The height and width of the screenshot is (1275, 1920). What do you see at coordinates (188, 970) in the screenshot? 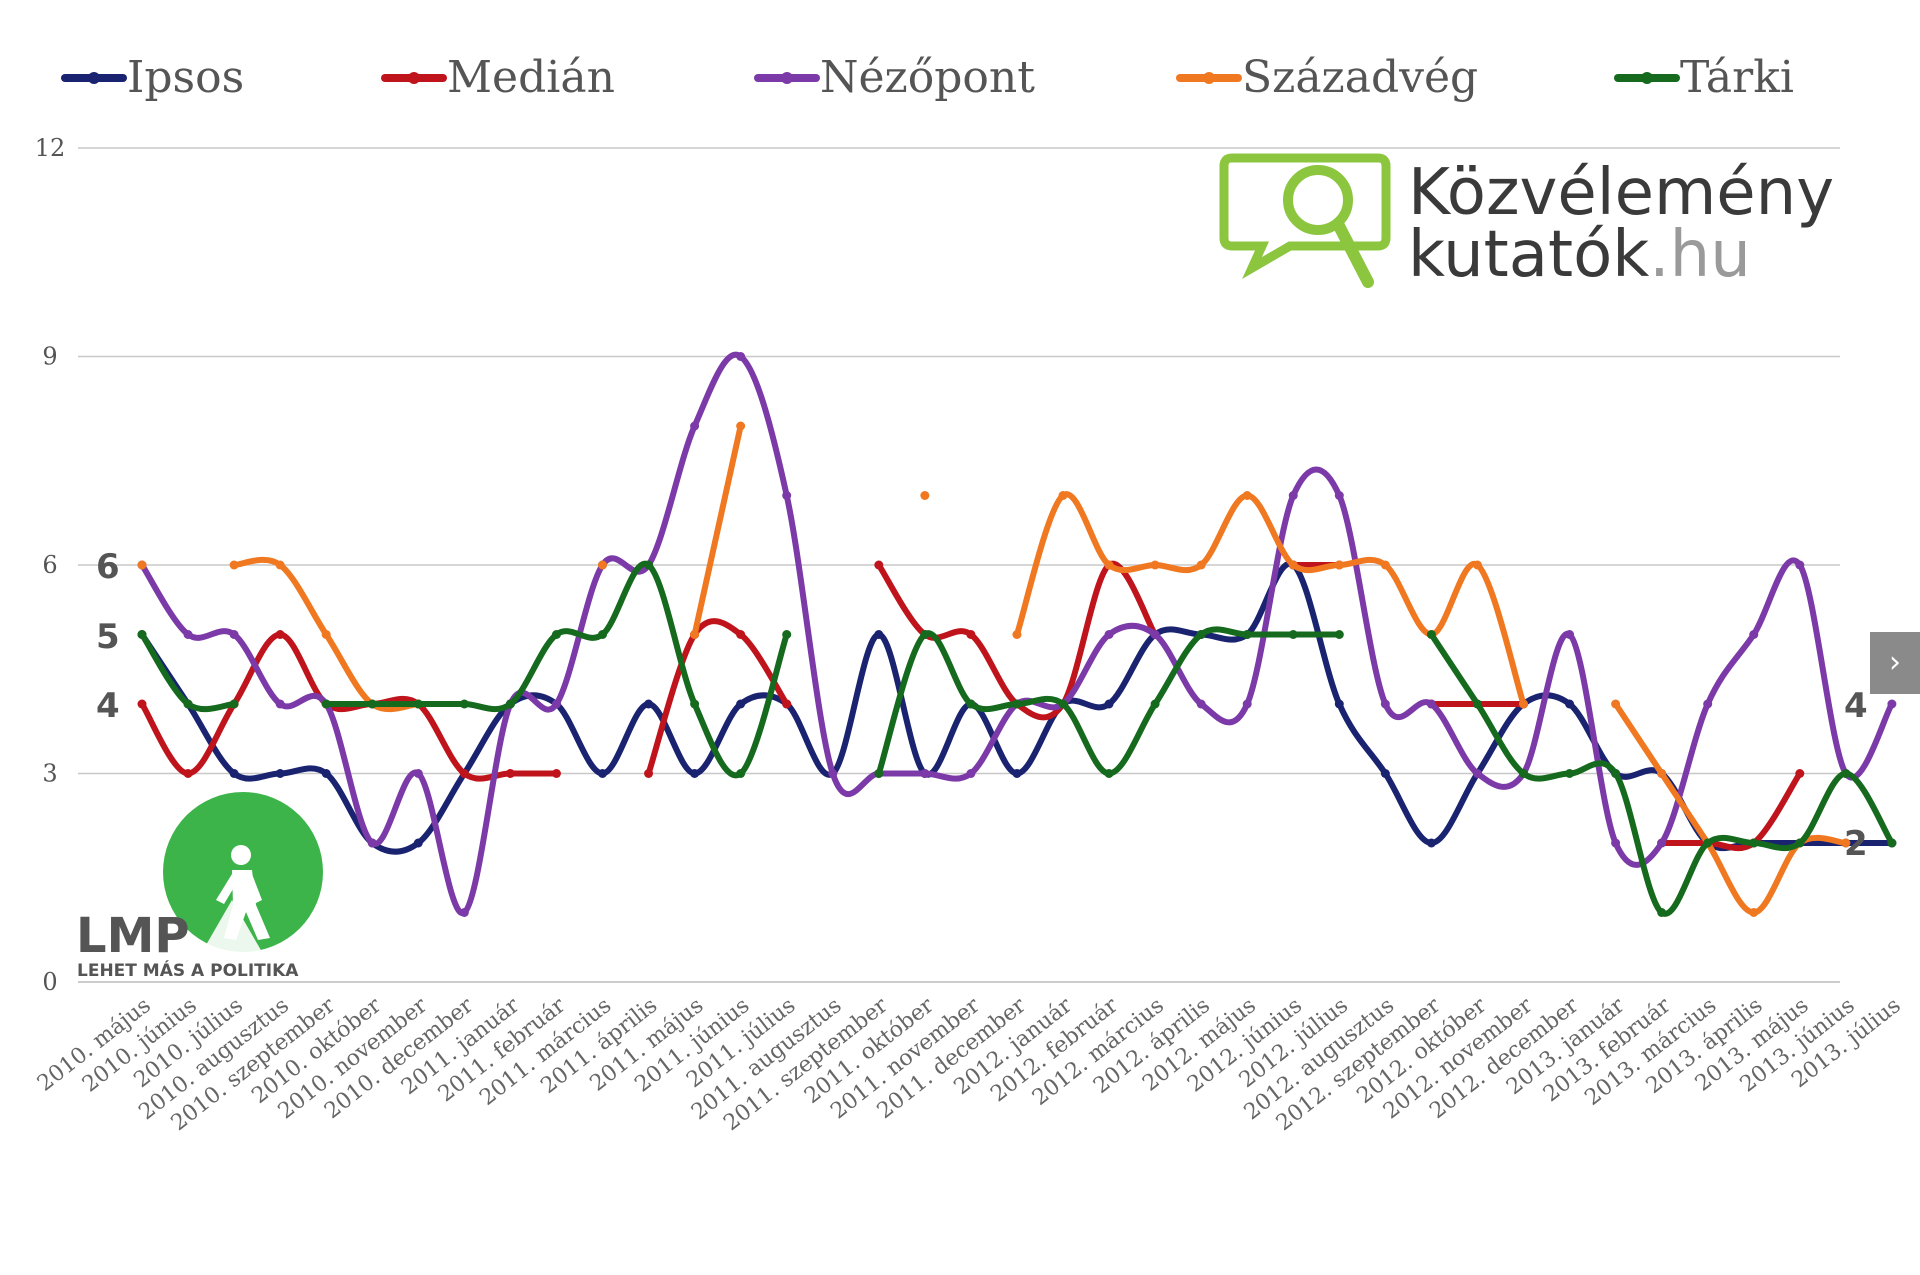
I see `lmp-tagline: LEHET MÁS A POLITIKA` at bounding box center [188, 970].